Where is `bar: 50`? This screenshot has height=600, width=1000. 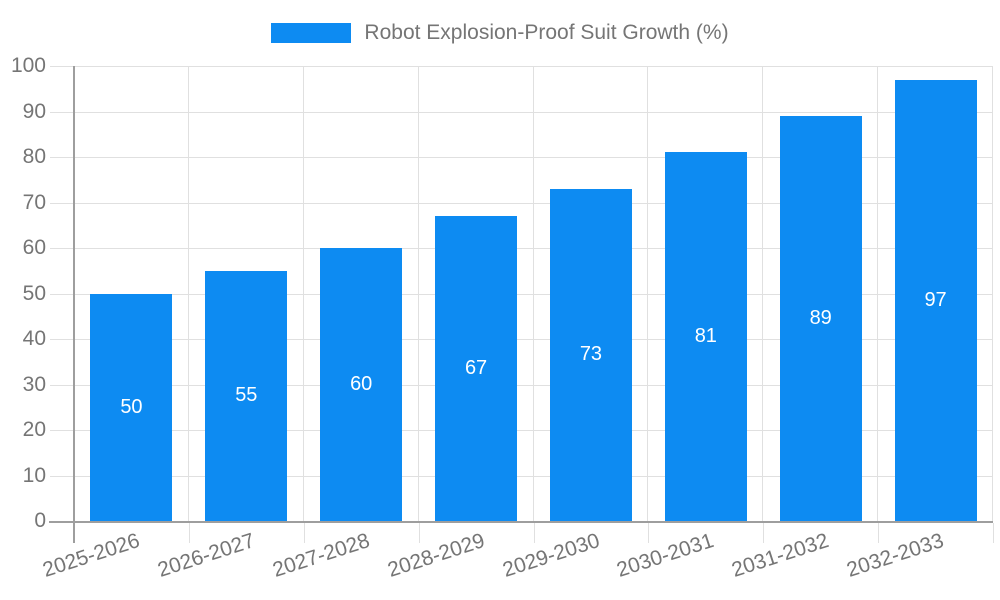 bar: 50 is located at coordinates (131, 407).